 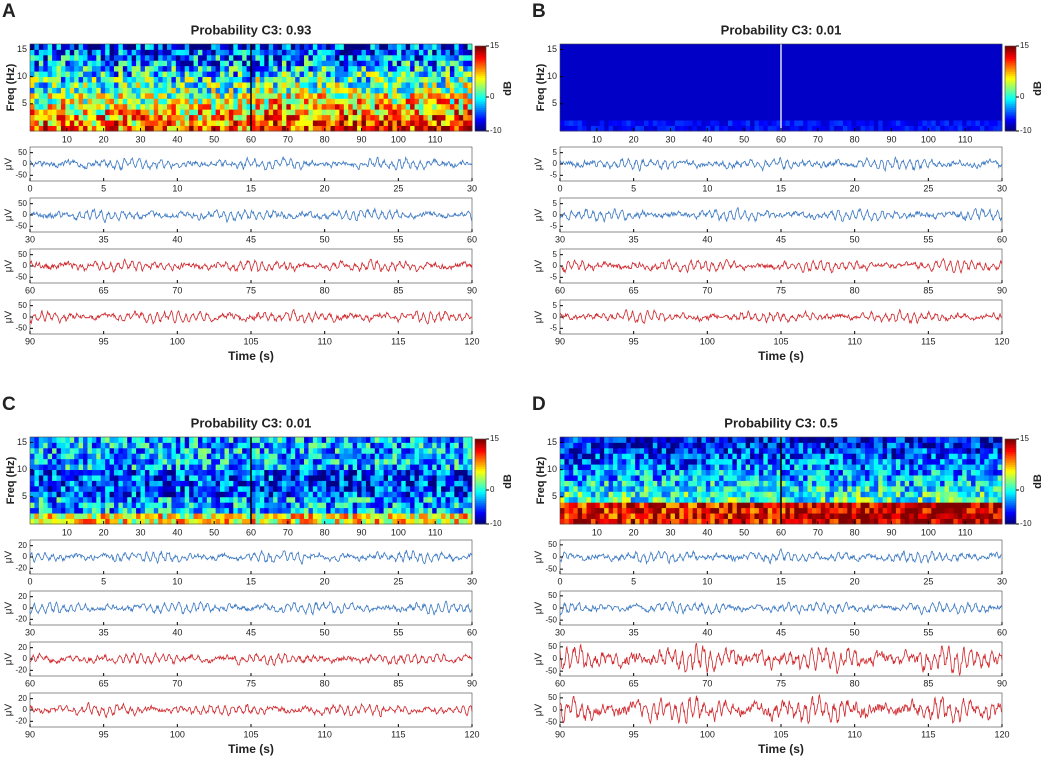 I want to click on x-tick-label: 105, so click(x=780, y=341).